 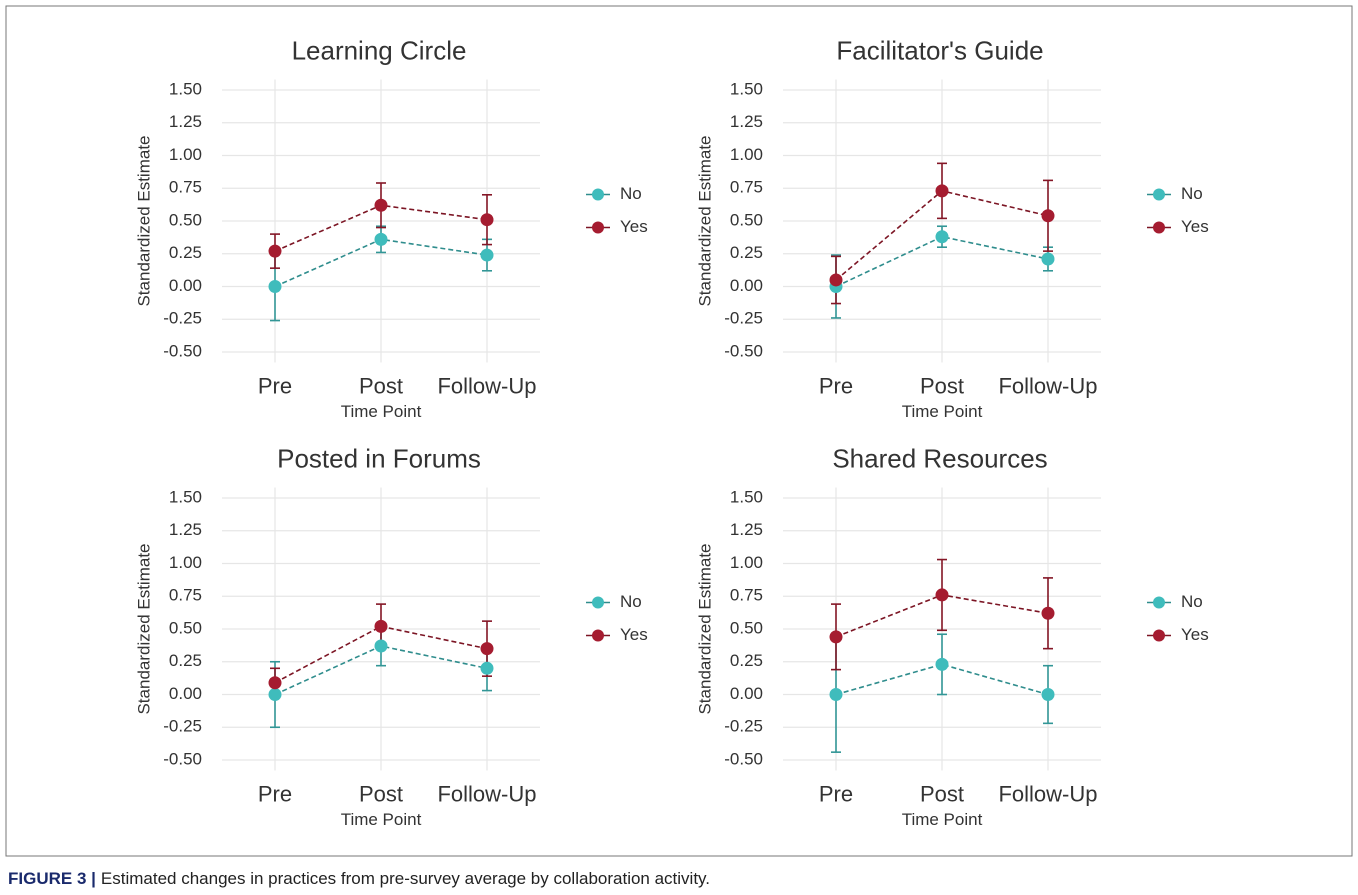 I want to click on chart-title: Learning Circle, so click(x=379, y=50).